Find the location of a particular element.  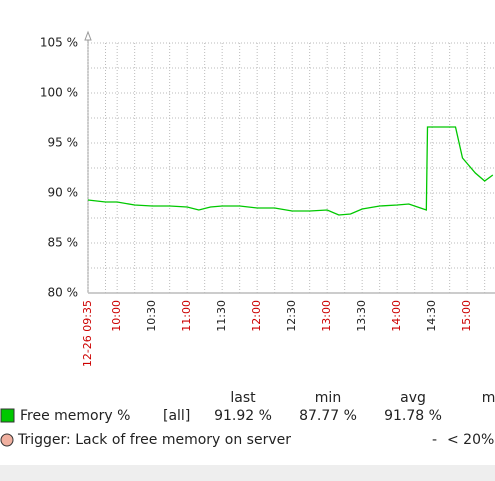

legend-column: last is located at coordinates (243, 398).